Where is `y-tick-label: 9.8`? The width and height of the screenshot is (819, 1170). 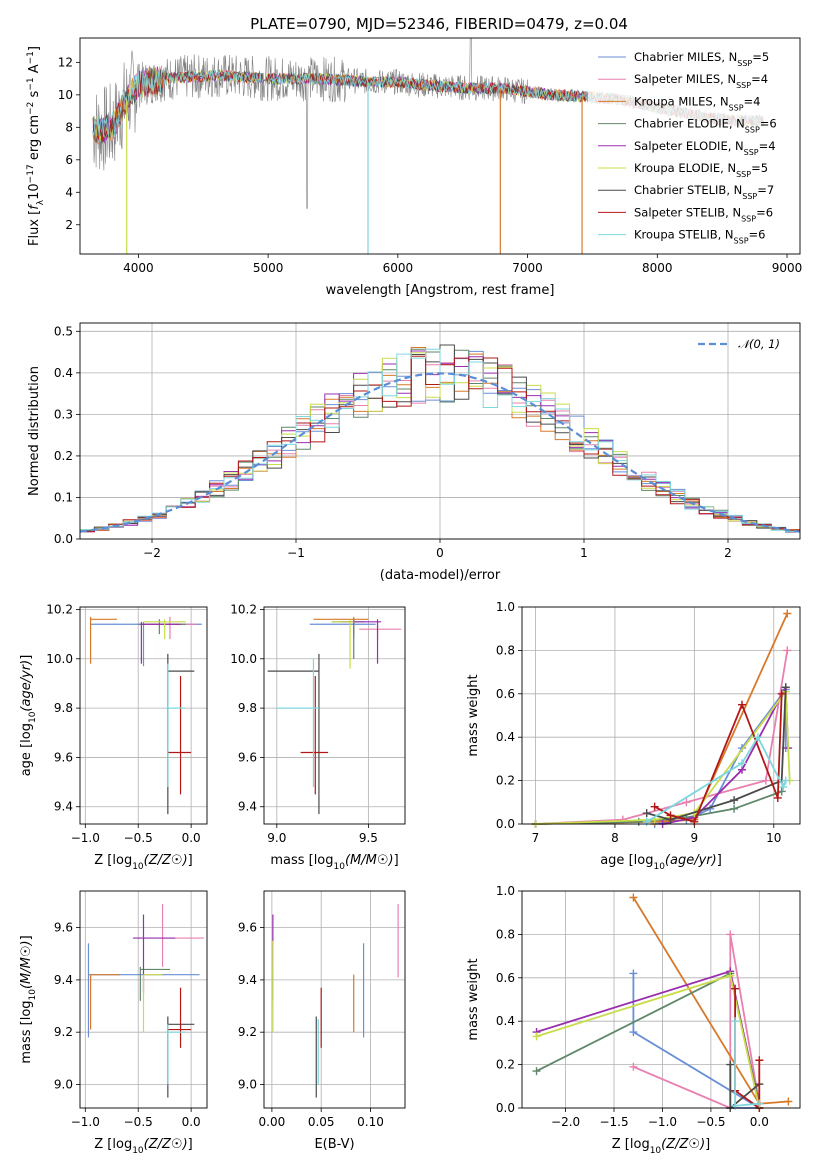 y-tick-label: 9.8 is located at coordinates (63, 708).